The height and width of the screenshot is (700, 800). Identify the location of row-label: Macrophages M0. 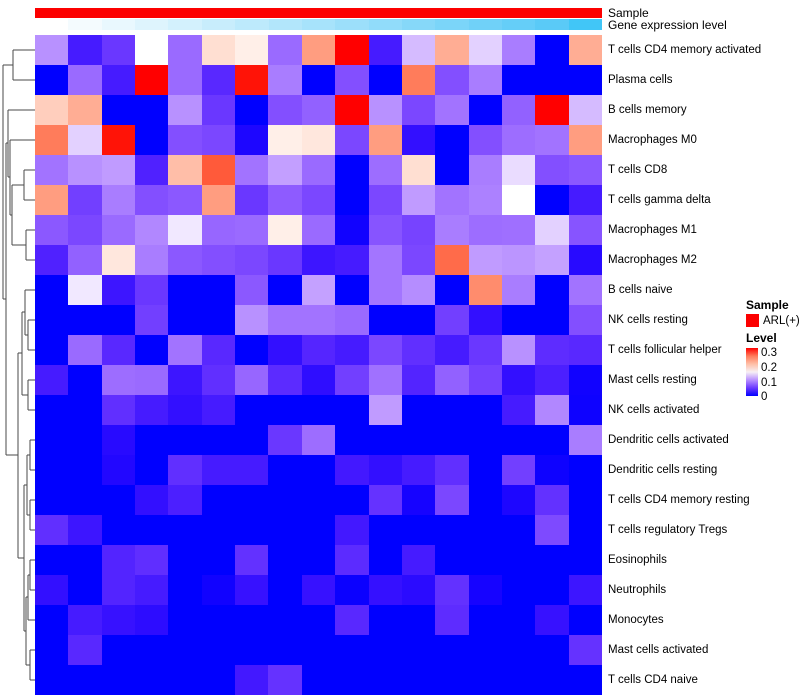
(652, 140).